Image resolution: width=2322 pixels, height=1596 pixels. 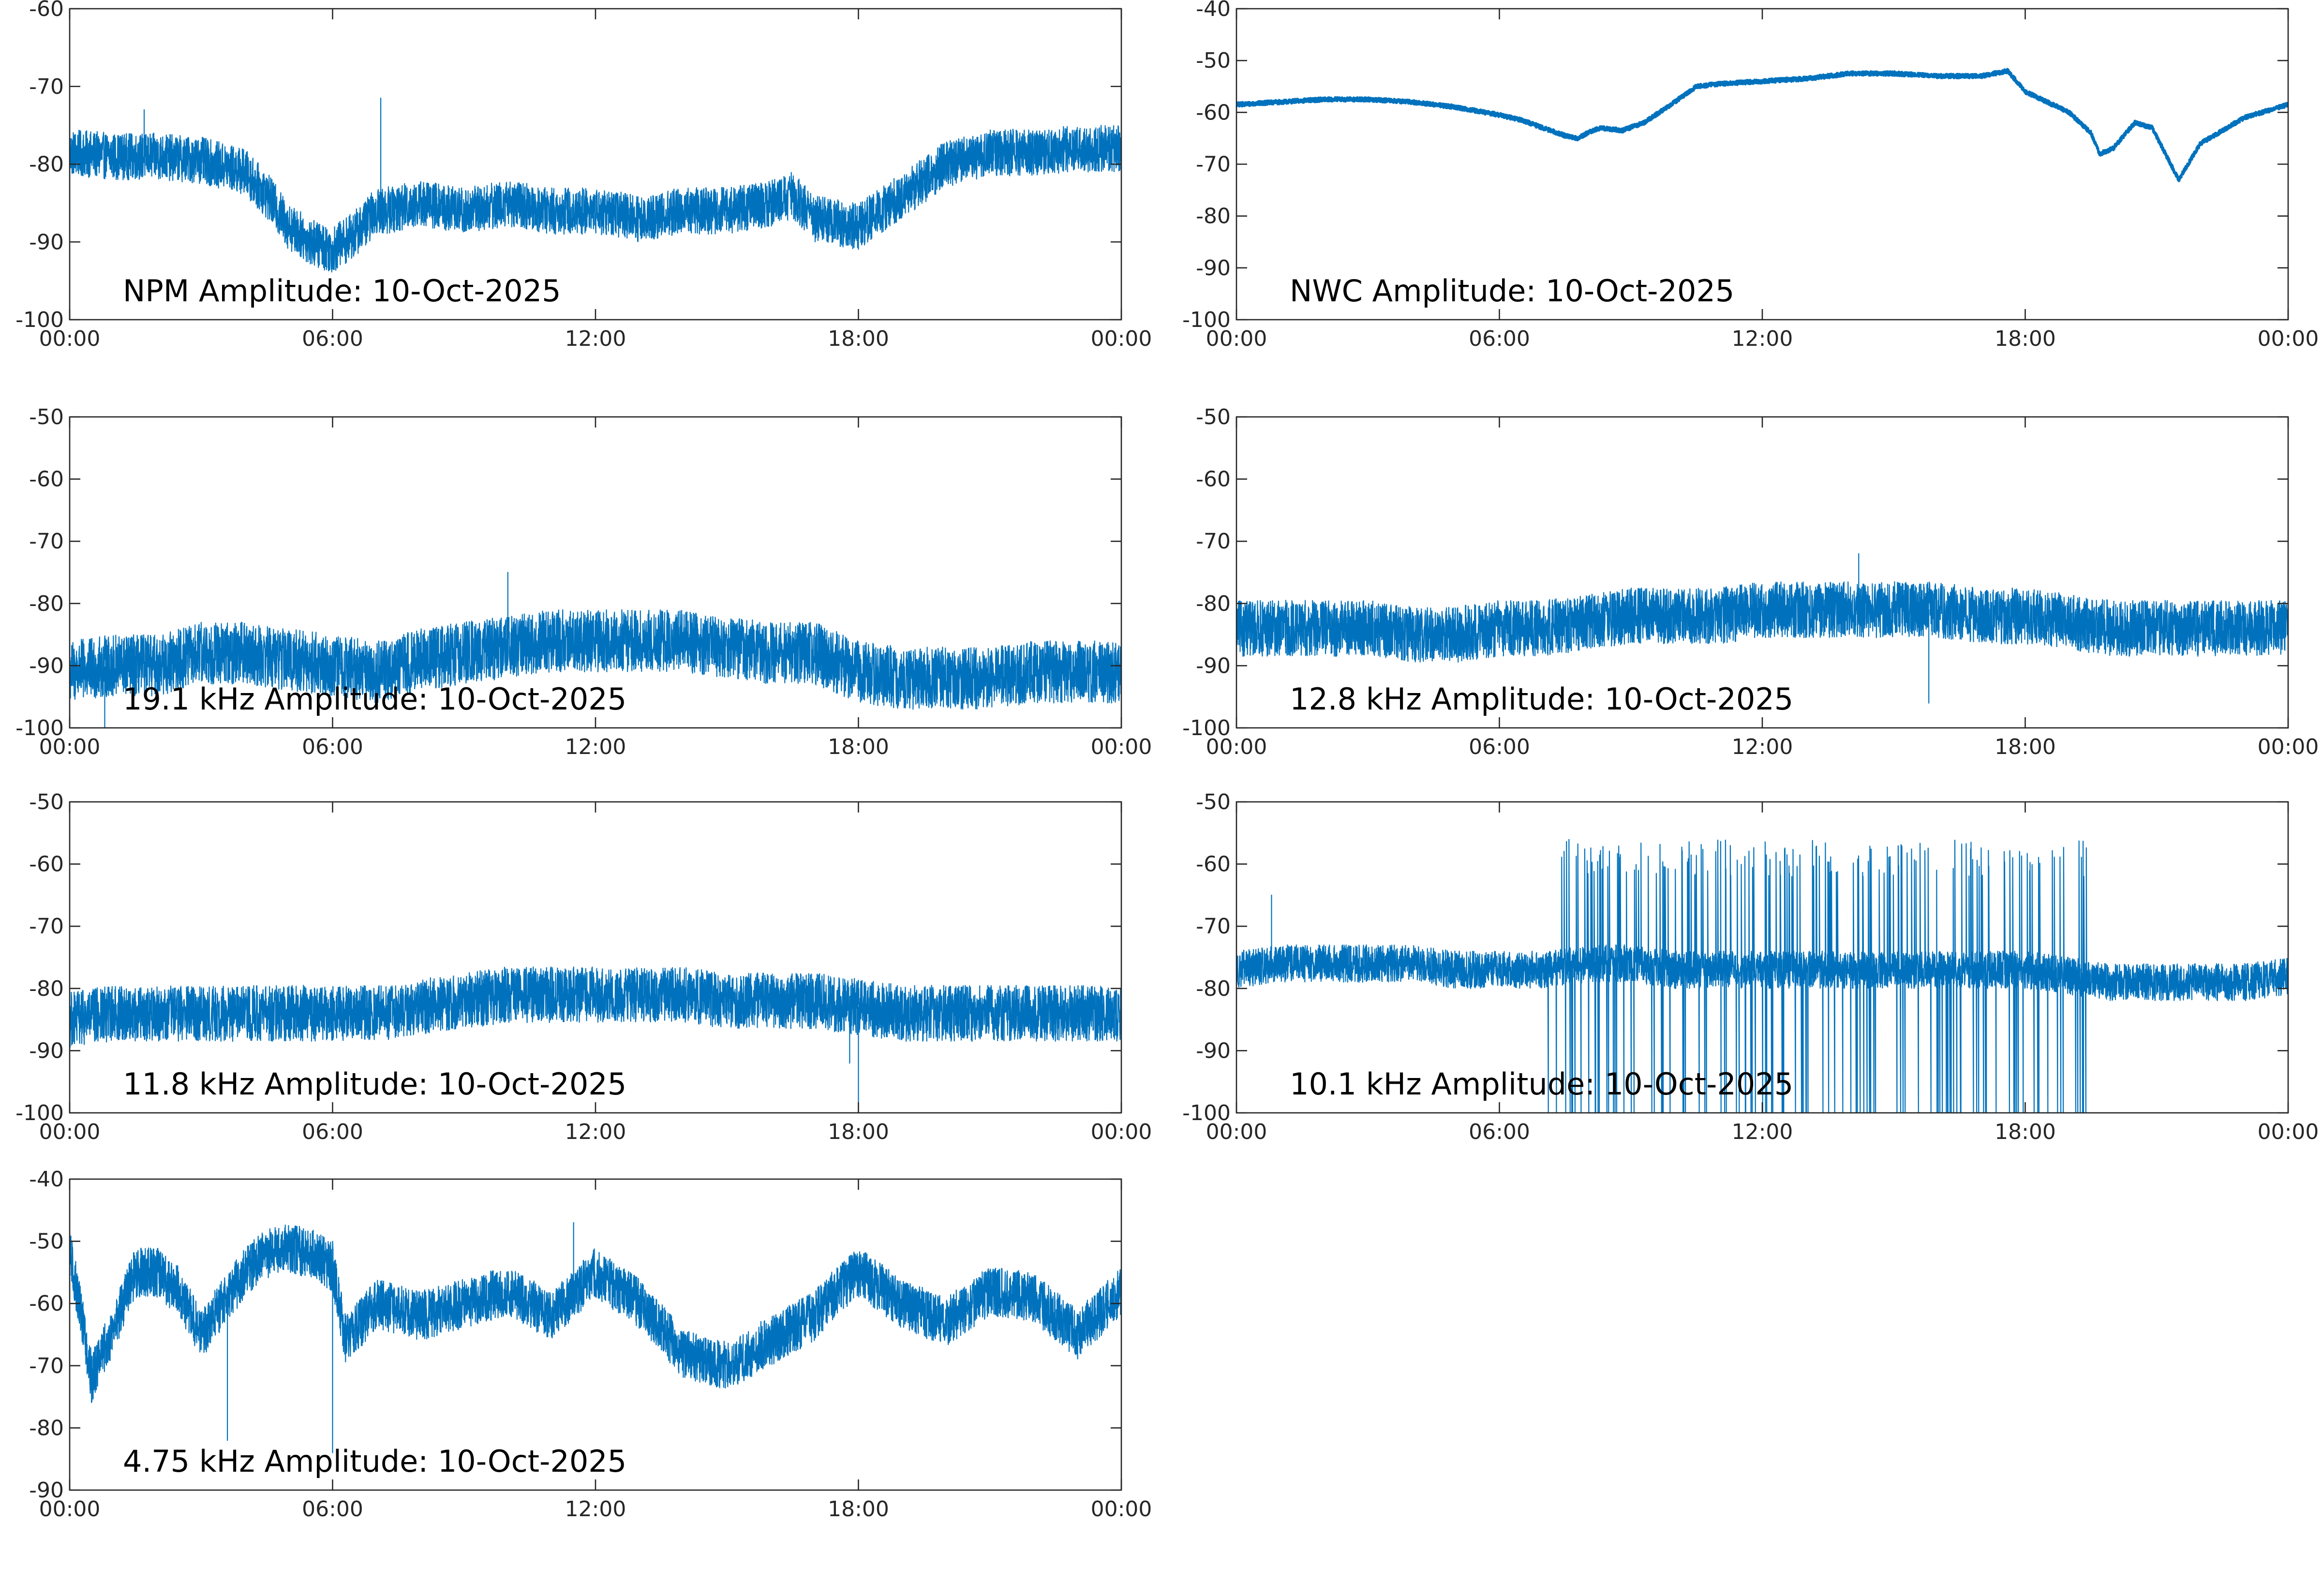 What do you see at coordinates (342, 291) in the screenshot?
I see `panel-title: NPM Amplitude: 10-Oct-2025` at bounding box center [342, 291].